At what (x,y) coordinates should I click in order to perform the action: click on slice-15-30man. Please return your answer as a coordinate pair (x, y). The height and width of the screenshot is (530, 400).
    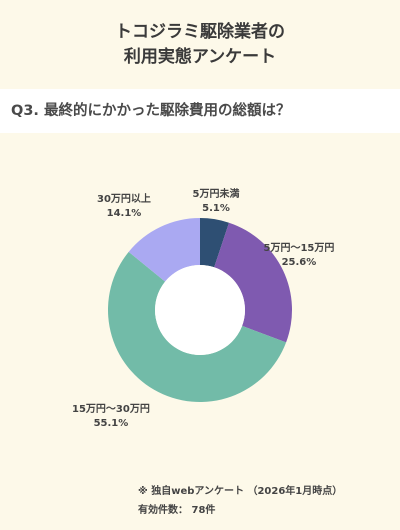
    Looking at the image, I should click on (197, 327).